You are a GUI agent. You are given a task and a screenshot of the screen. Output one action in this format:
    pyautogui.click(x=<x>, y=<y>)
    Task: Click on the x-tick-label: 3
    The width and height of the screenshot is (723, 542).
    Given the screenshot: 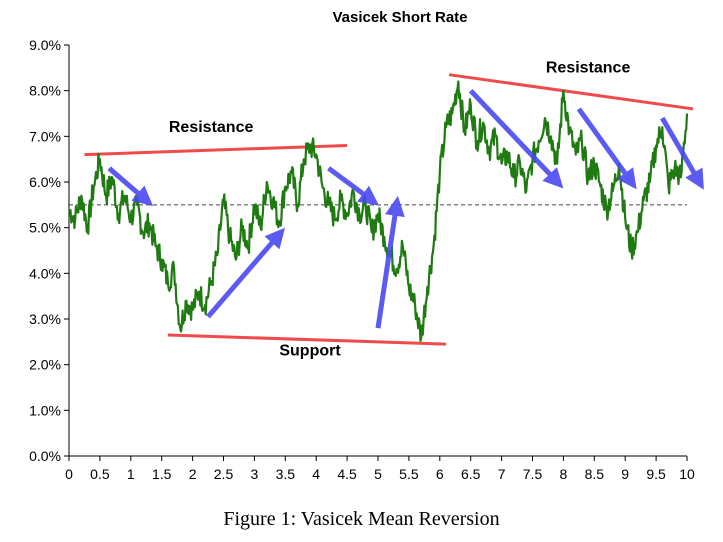 What is the action you would take?
    pyautogui.click(x=255, y=474)
    